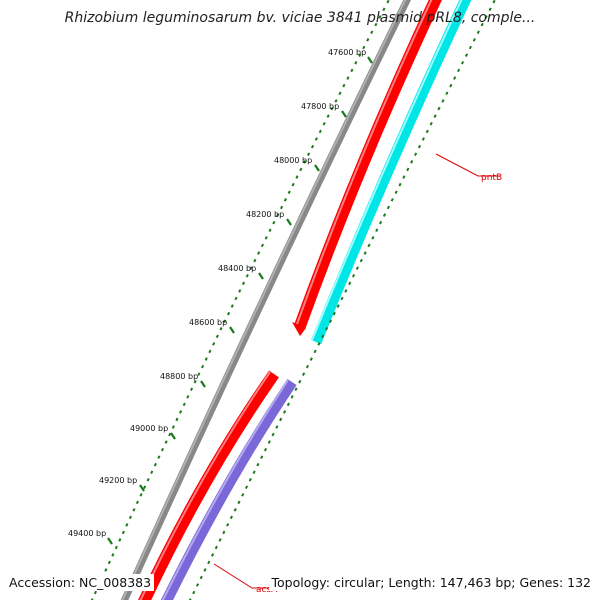  I want to click on pntB-label-line, so click(467, 165).